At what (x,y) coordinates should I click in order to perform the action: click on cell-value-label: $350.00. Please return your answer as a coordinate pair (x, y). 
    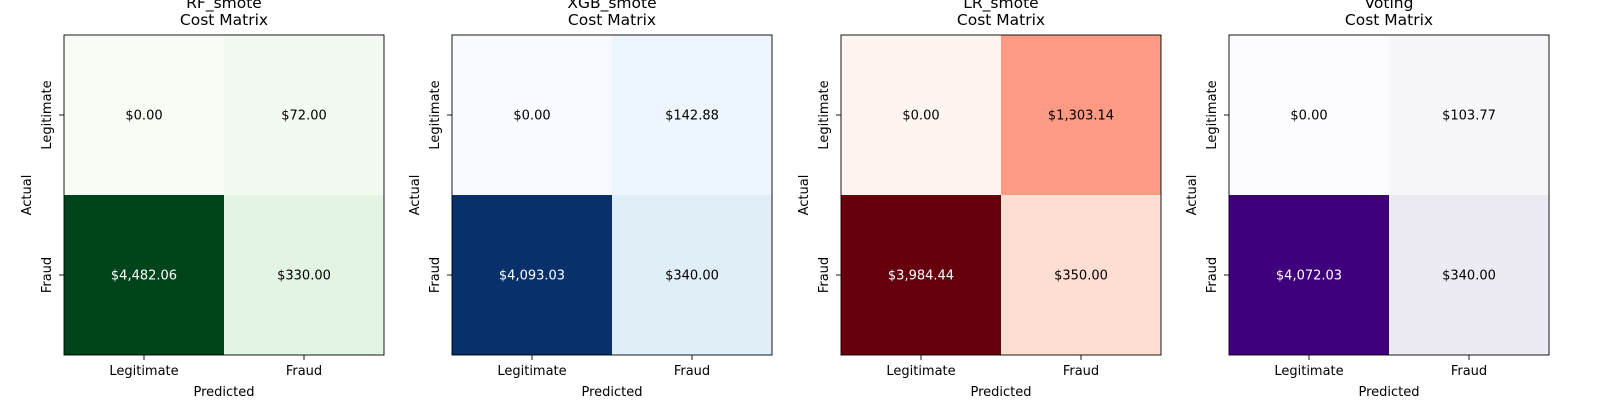
    Looking at the image, I should click on (1081, 276).